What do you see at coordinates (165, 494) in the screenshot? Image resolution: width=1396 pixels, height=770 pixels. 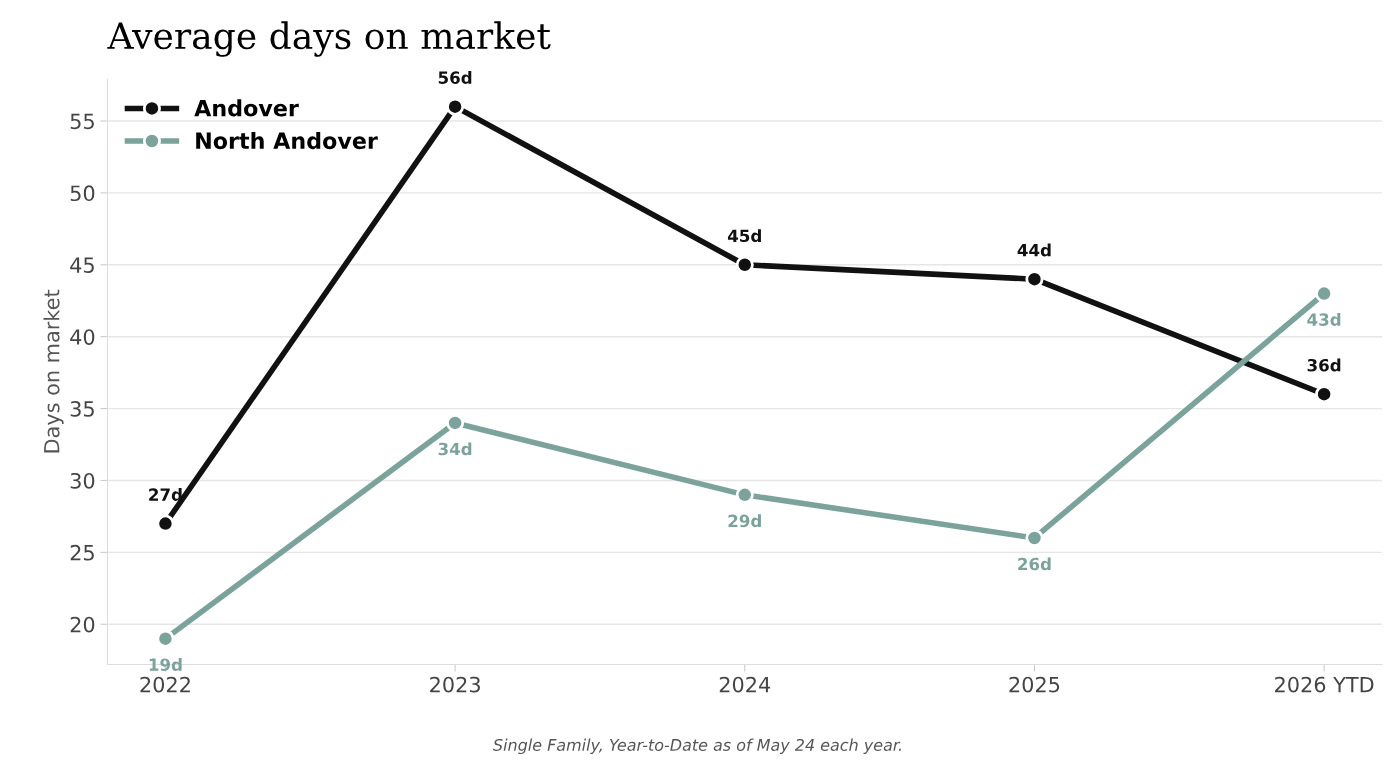 I see `data-label: 27d` at bounding box center [165, 494].